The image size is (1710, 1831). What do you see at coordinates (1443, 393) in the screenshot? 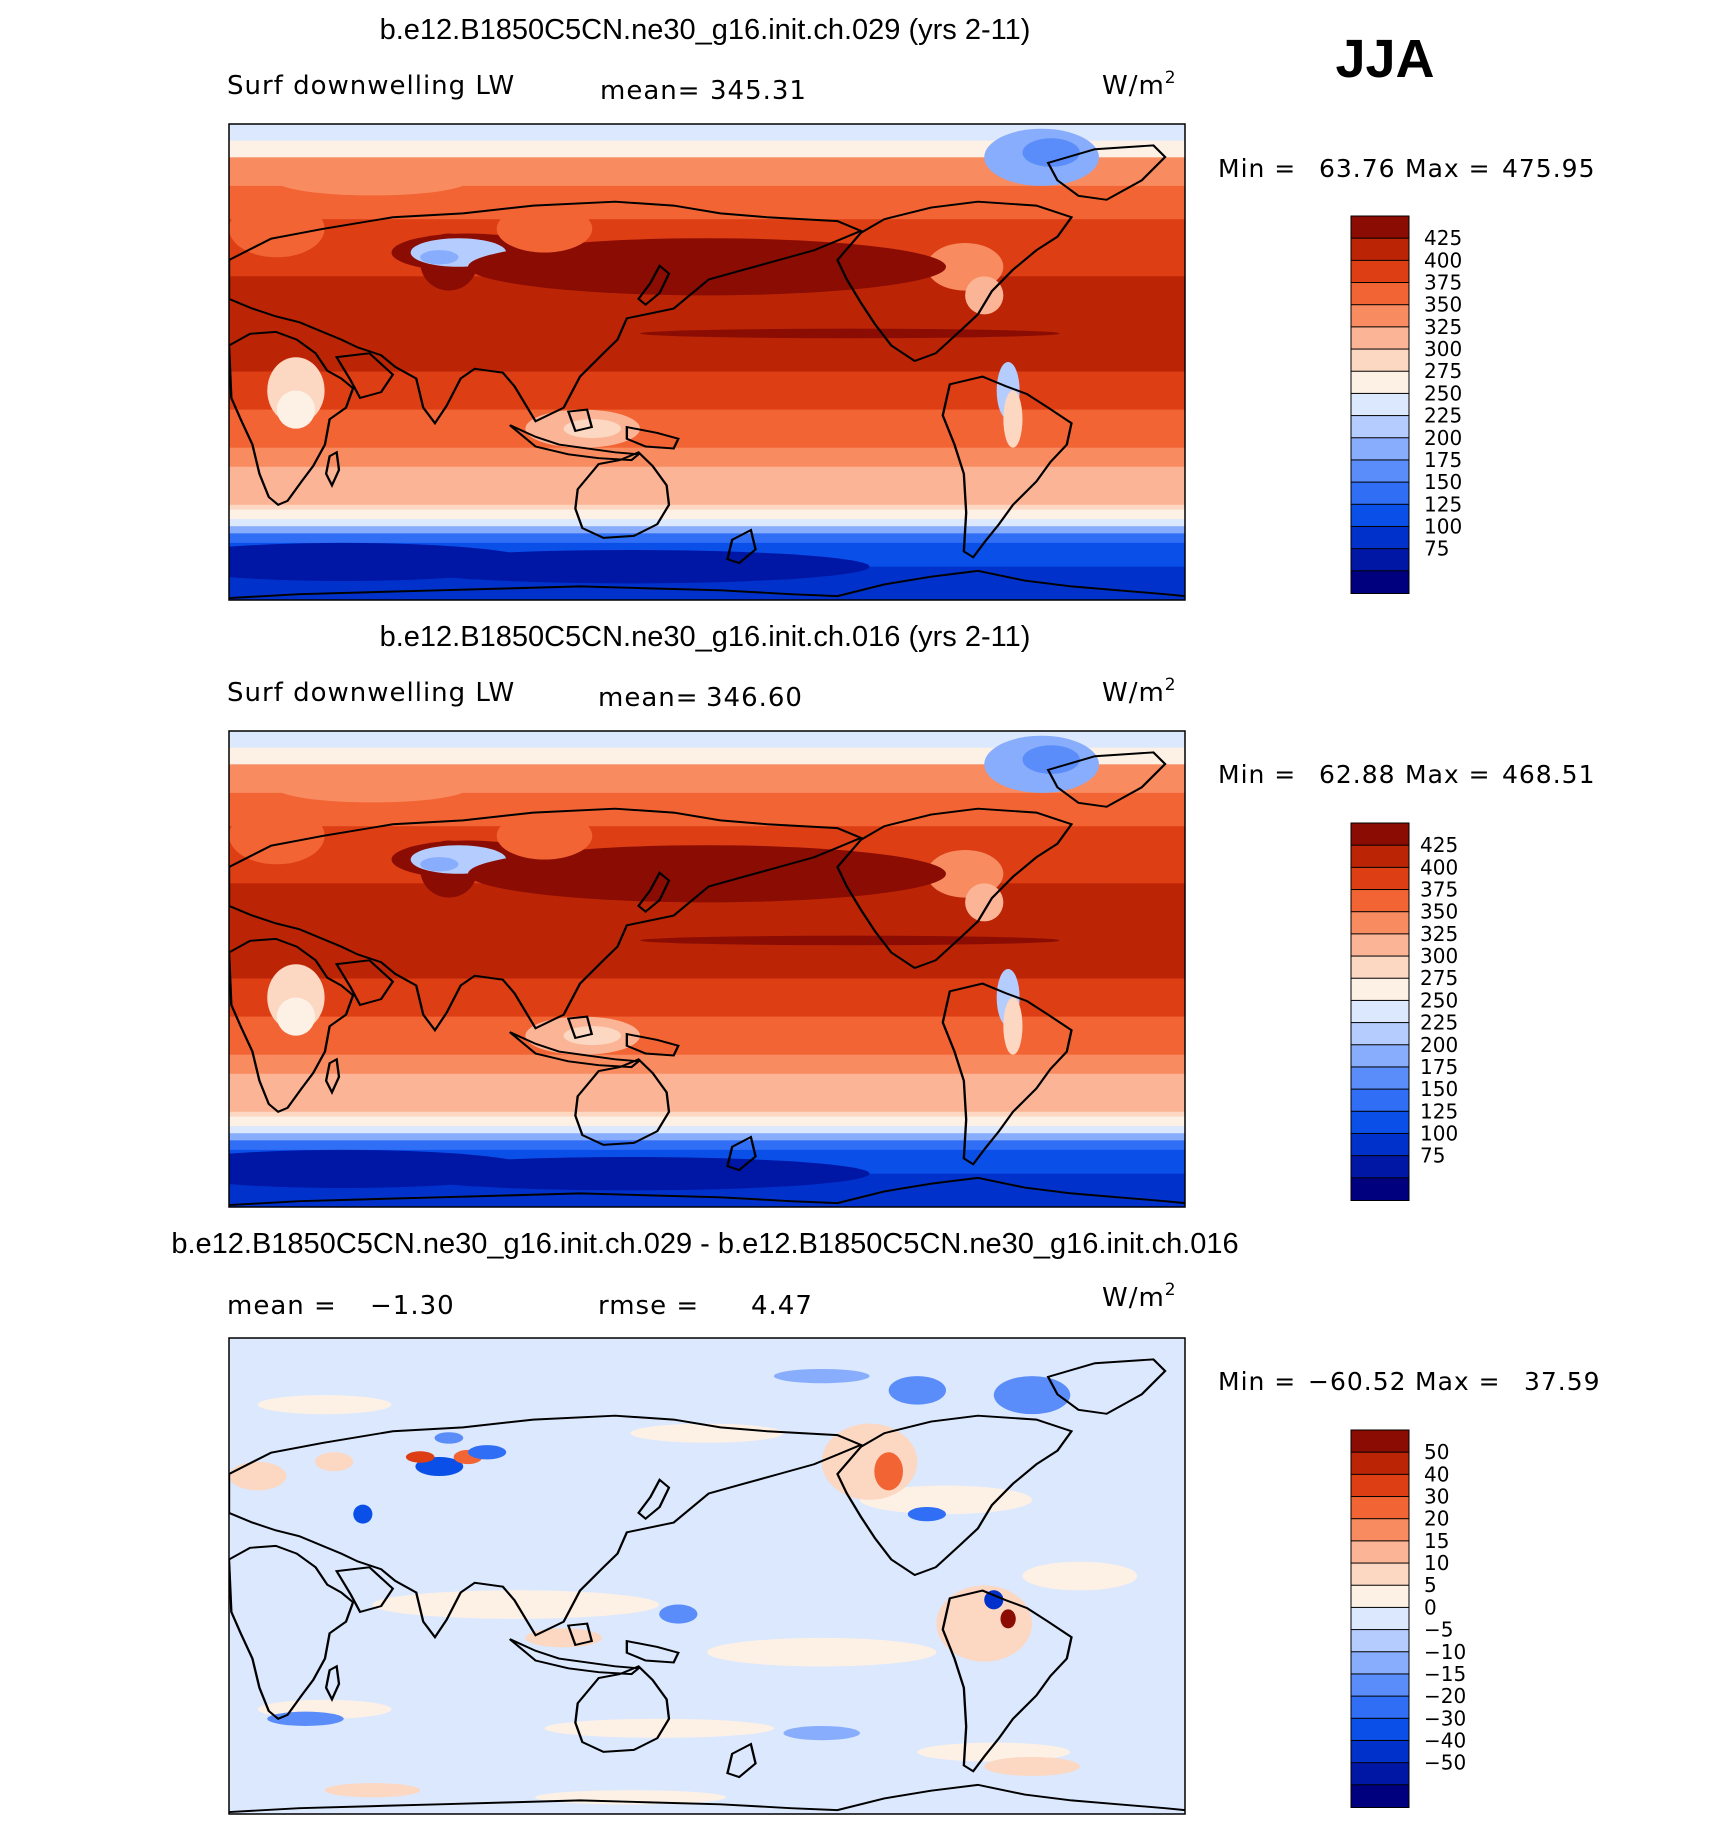
I see `colorbar-tick-label: 250` at bounding box center [1443, 393].